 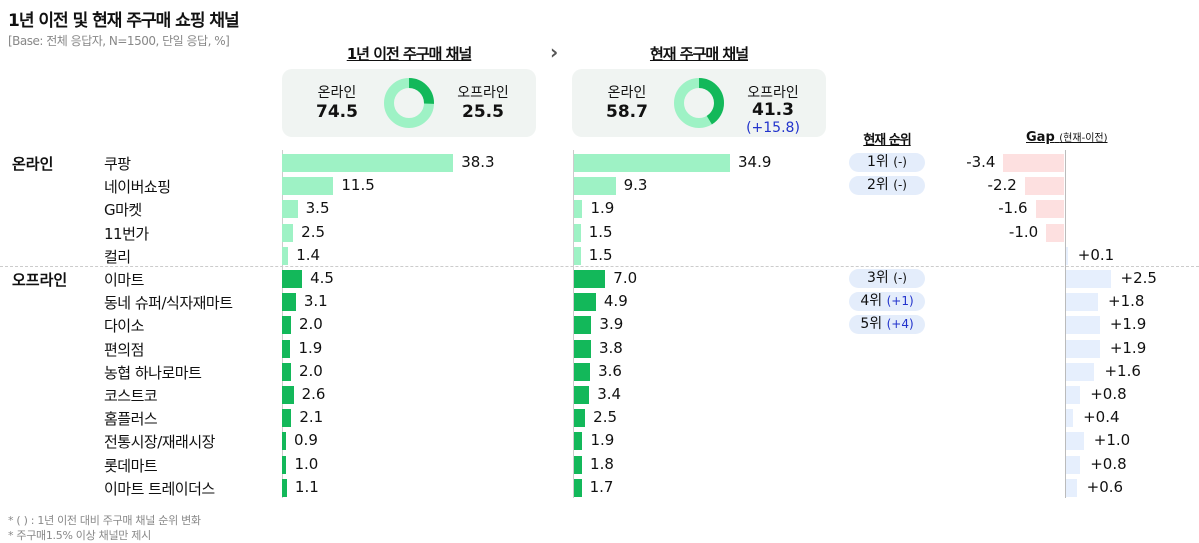 I want to click on category-label: 네이버쇼핑, so click(x=137, y=187).